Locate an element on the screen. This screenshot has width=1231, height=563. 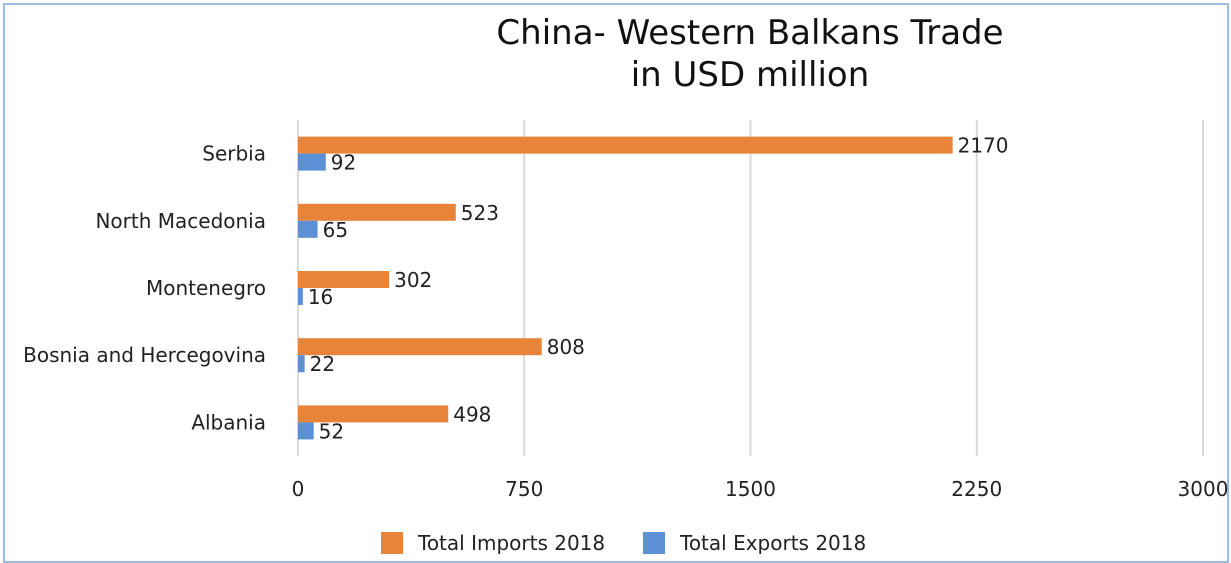
data-label: 498 is located at coordinates (472, 414).